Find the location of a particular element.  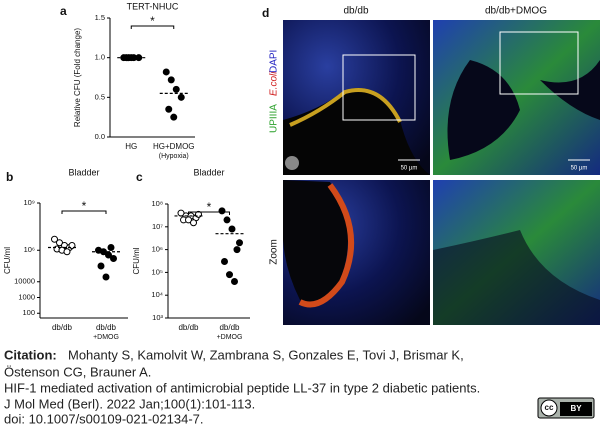

panel-letter: b is located at coordinates (9, 177).